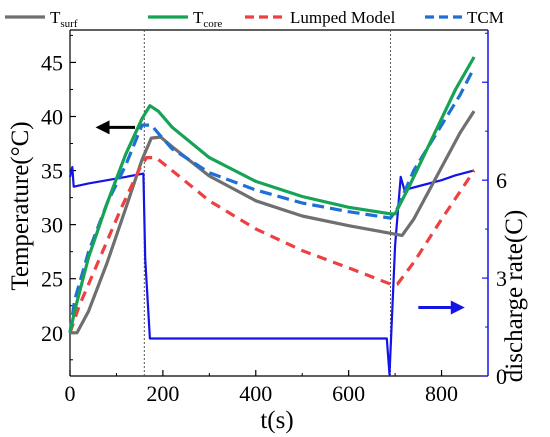 Image resolution: width=550 pixels, height=437 pixels. What do you see at coordinates (501, 376) in the screenshot?
I see `y-right-tick-label: 0` at bounding box center [501, 376].